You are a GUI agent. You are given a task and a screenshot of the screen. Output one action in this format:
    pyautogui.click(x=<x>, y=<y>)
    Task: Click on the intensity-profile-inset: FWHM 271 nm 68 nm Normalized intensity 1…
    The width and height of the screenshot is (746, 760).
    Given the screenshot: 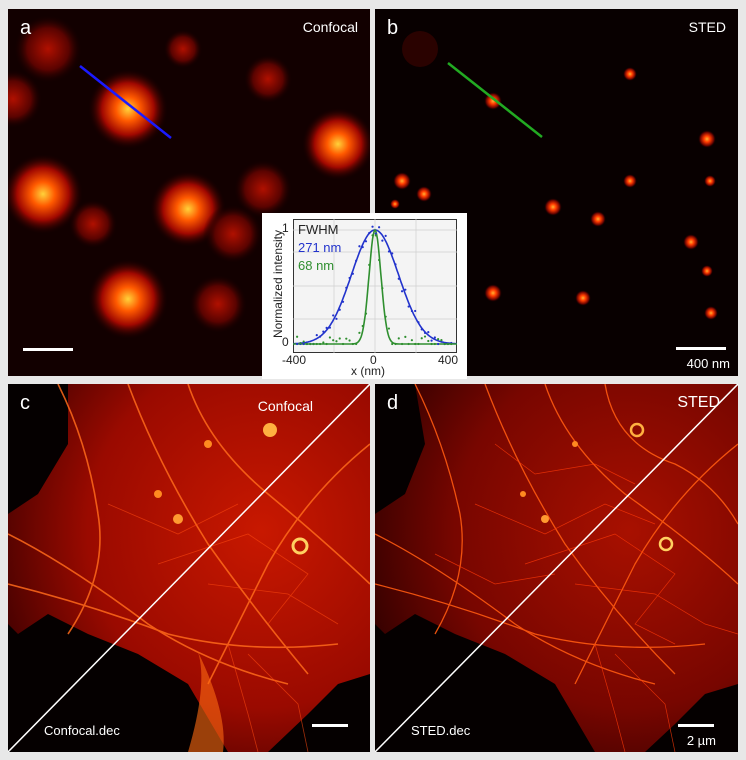 What is the action you would take?
    pyautogui.click(x=364, y=296)
    